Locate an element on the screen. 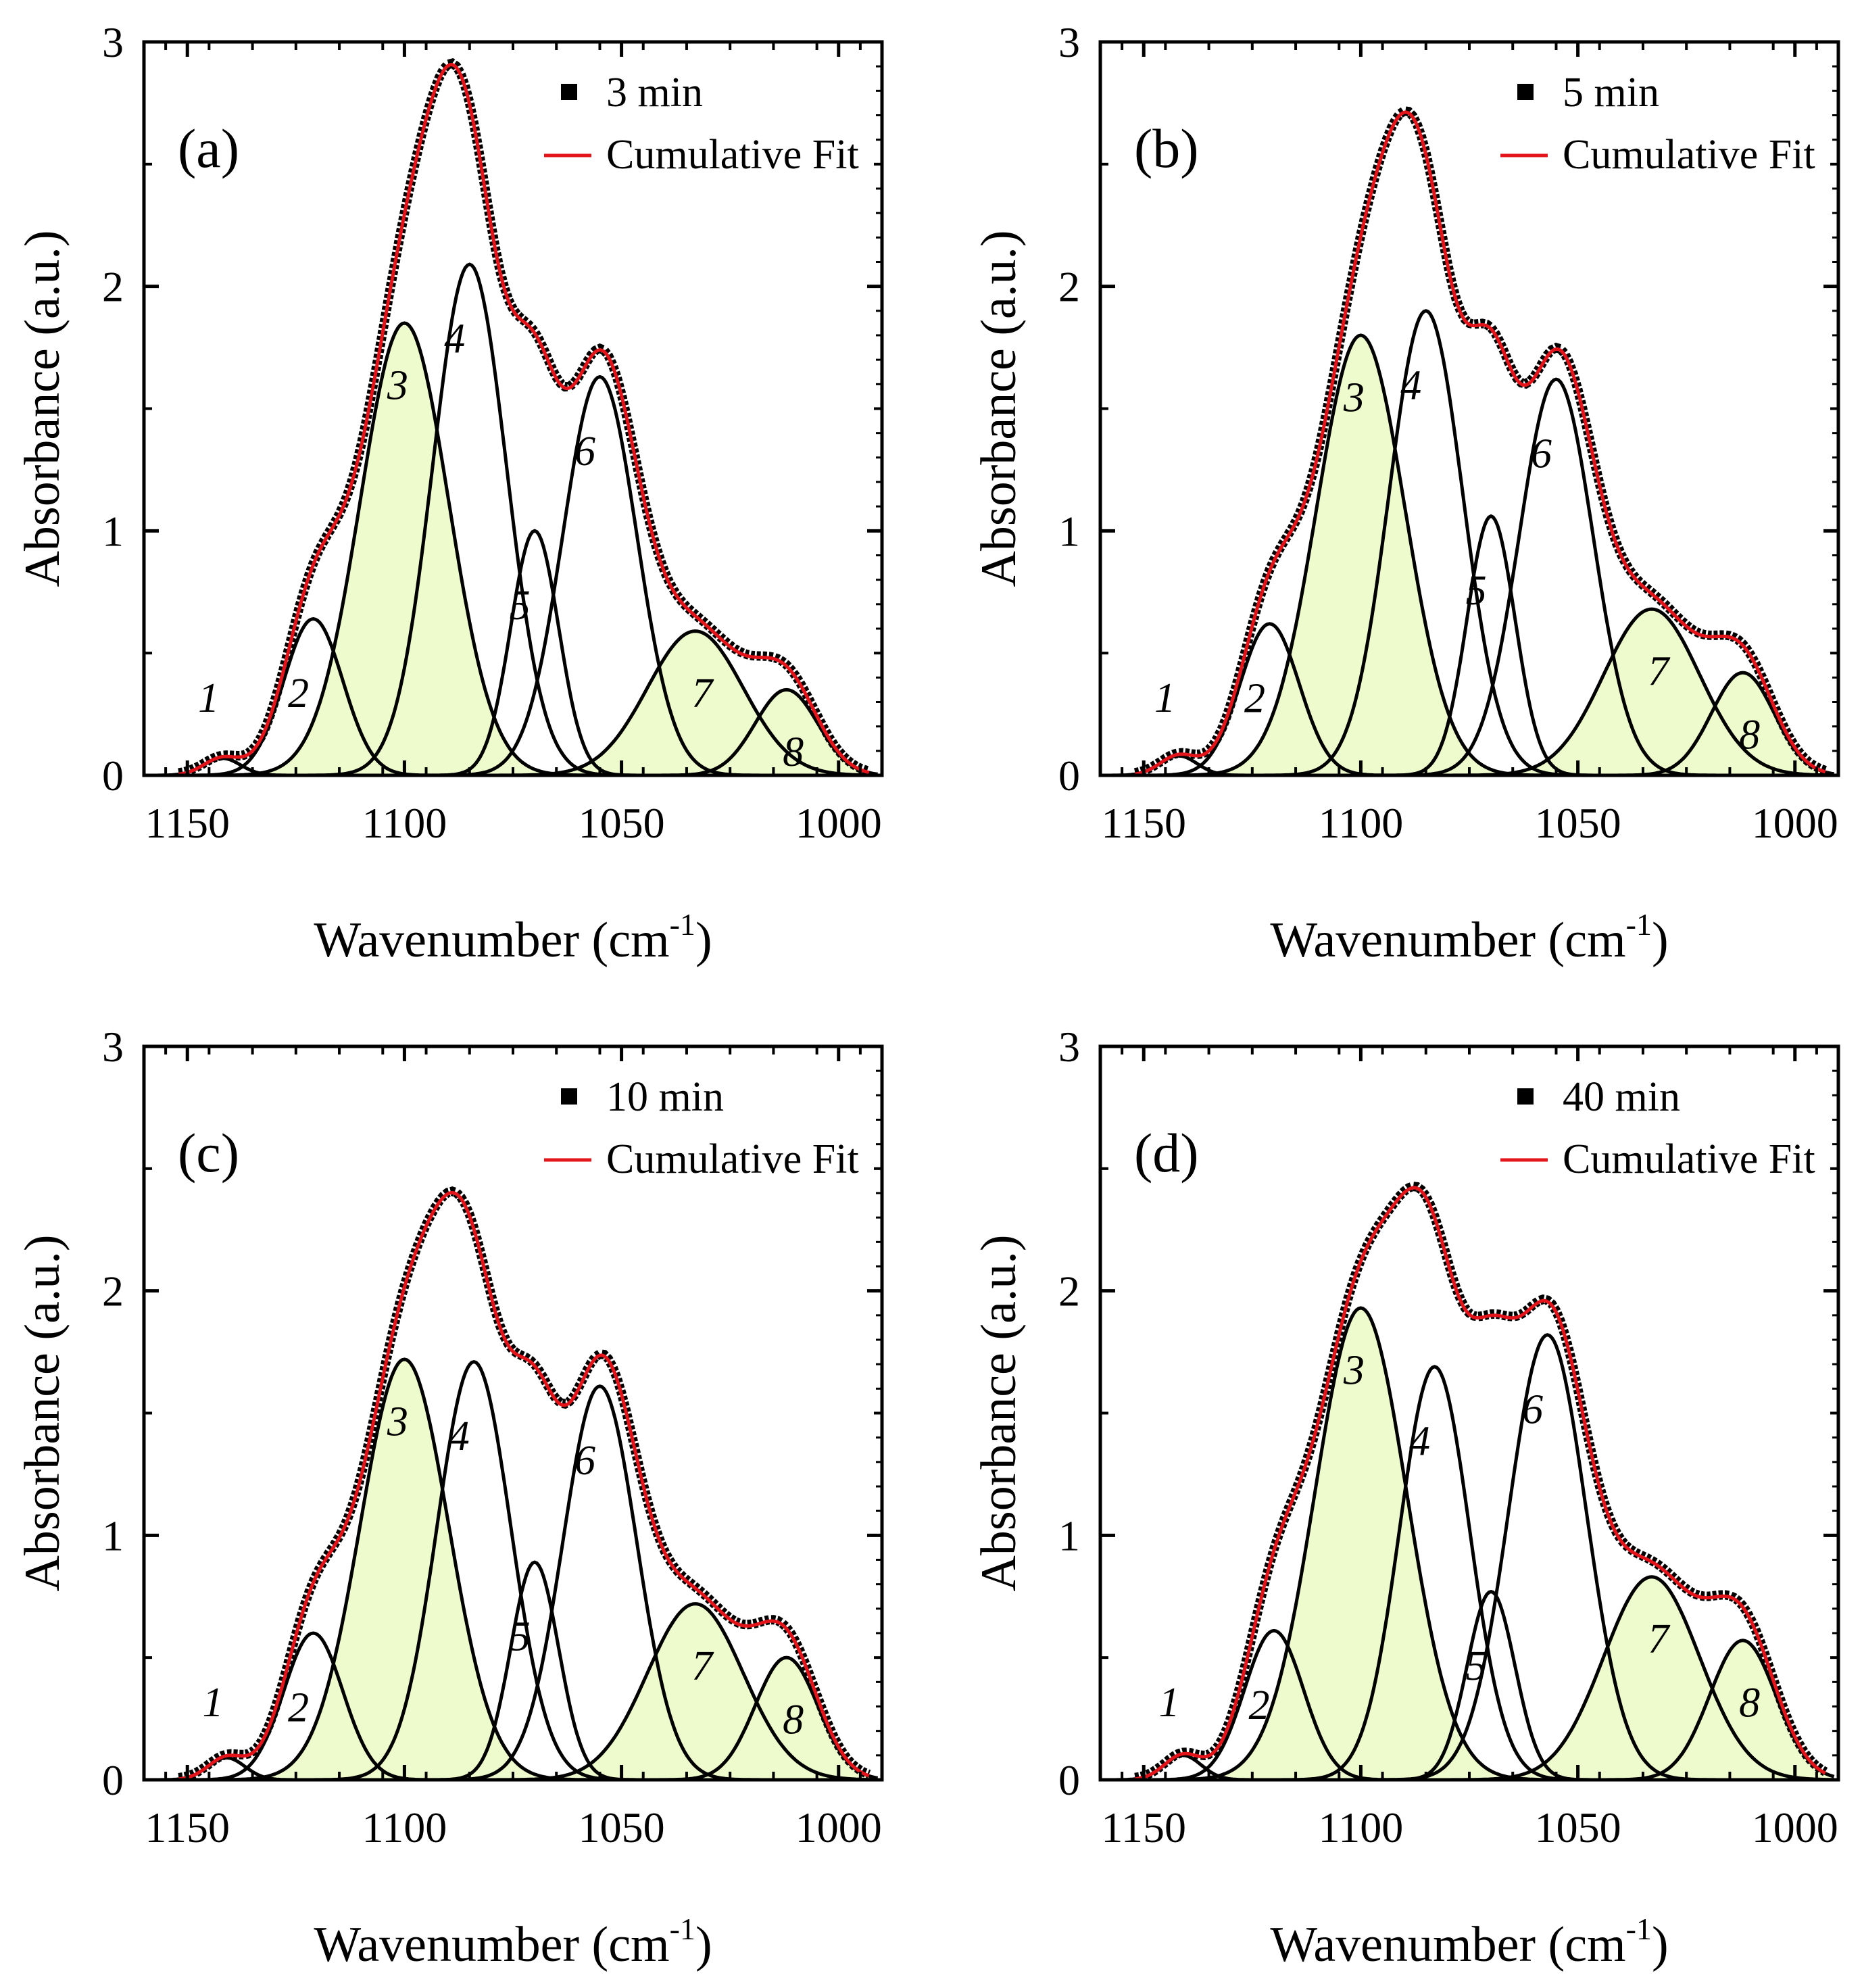 This screenshot has width=1862, height=1988. panel-label: (a) is located at coordinates (208, 148).